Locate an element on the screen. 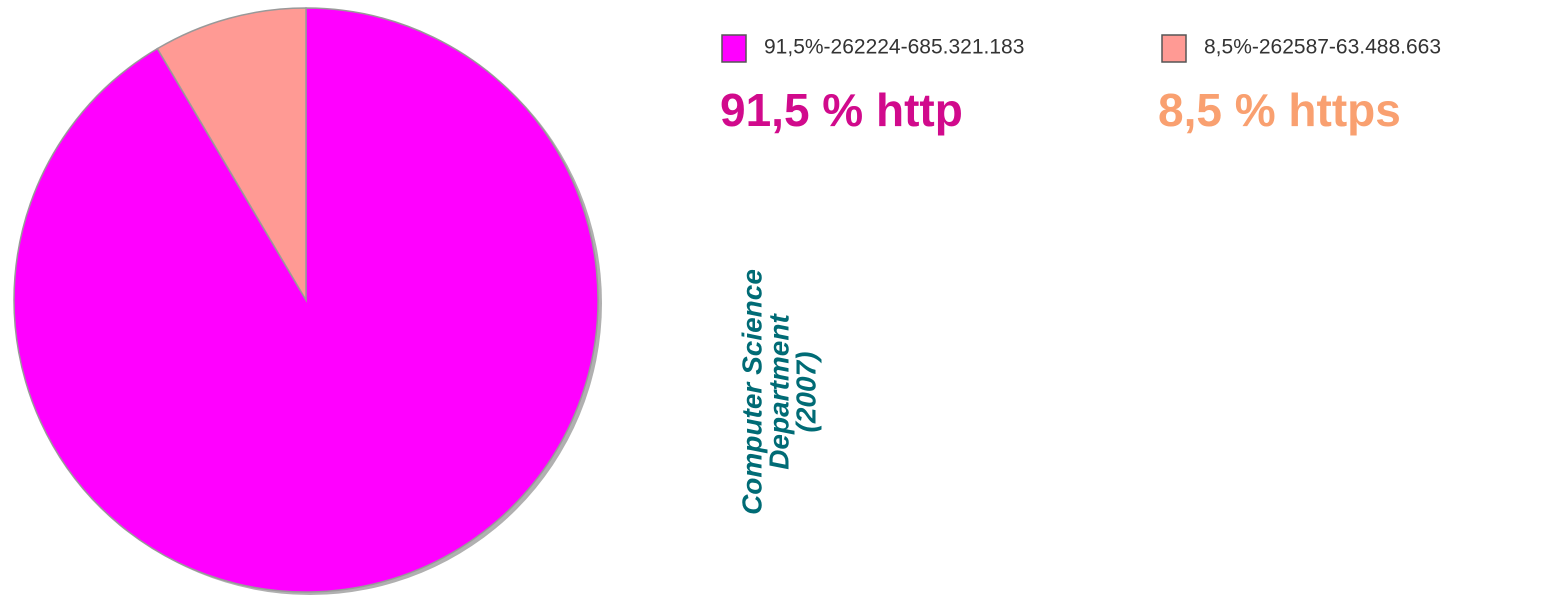 The image size is (1546, 595). legend-label: 91,5%-262224-685.321.183 is located at coordinates (894, 47).